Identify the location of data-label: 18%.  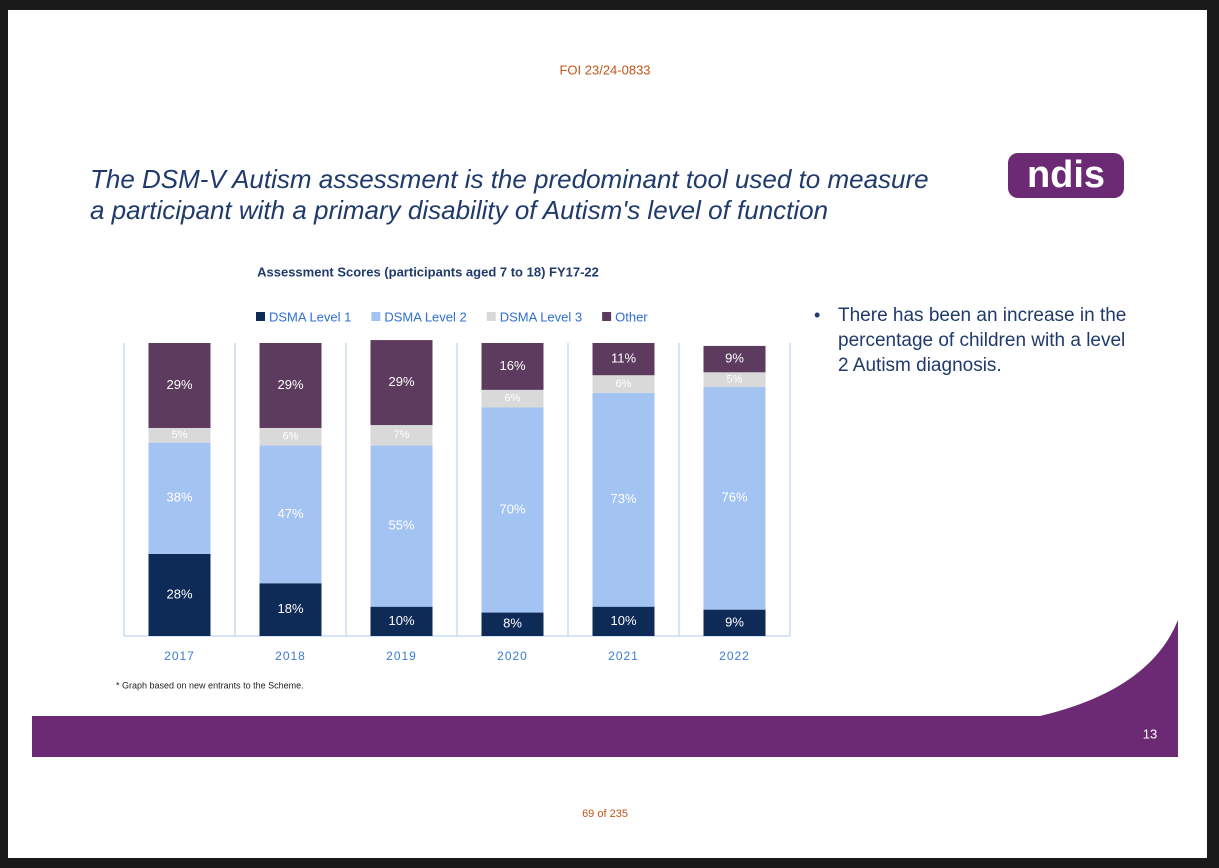
(290, 608).